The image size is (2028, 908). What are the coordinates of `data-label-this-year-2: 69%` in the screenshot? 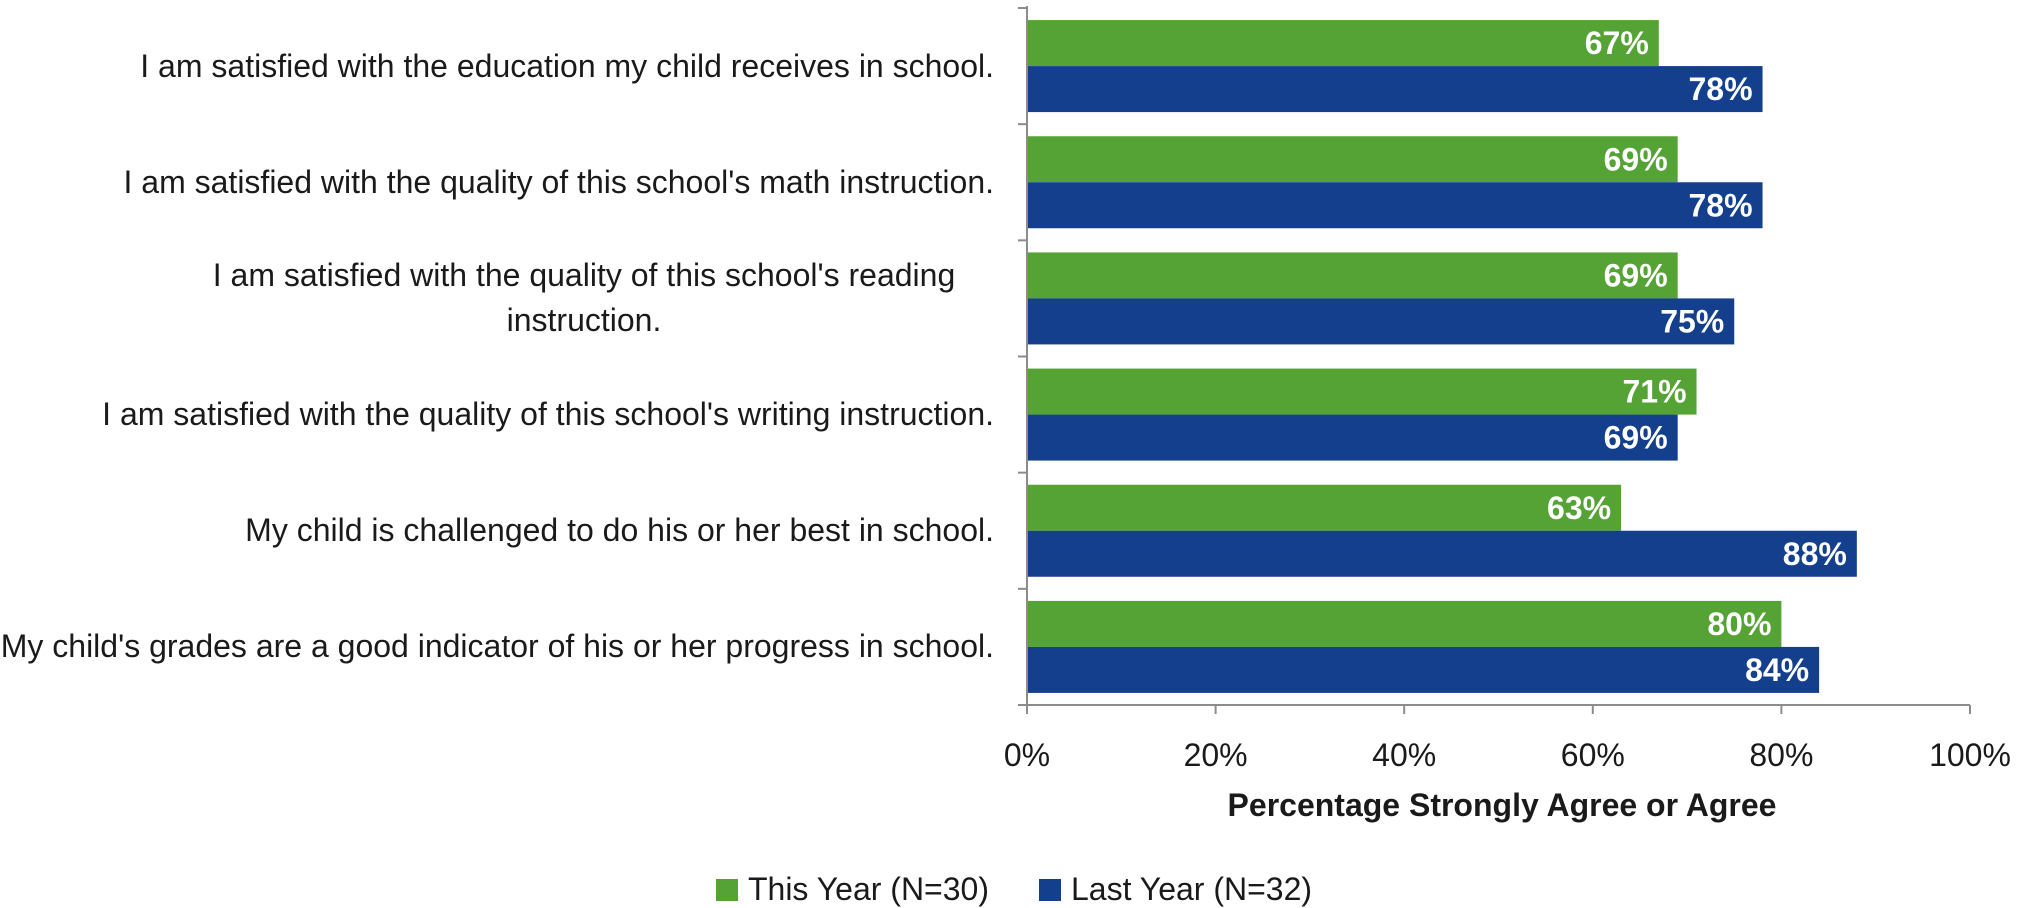 It's located at (1636, 159).